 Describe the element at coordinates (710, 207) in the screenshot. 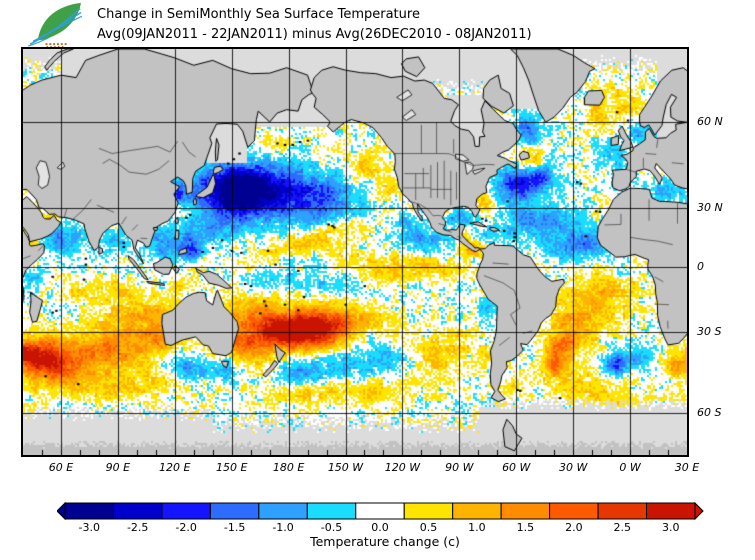

I see `lat-tick-label: 30 N` at that location.